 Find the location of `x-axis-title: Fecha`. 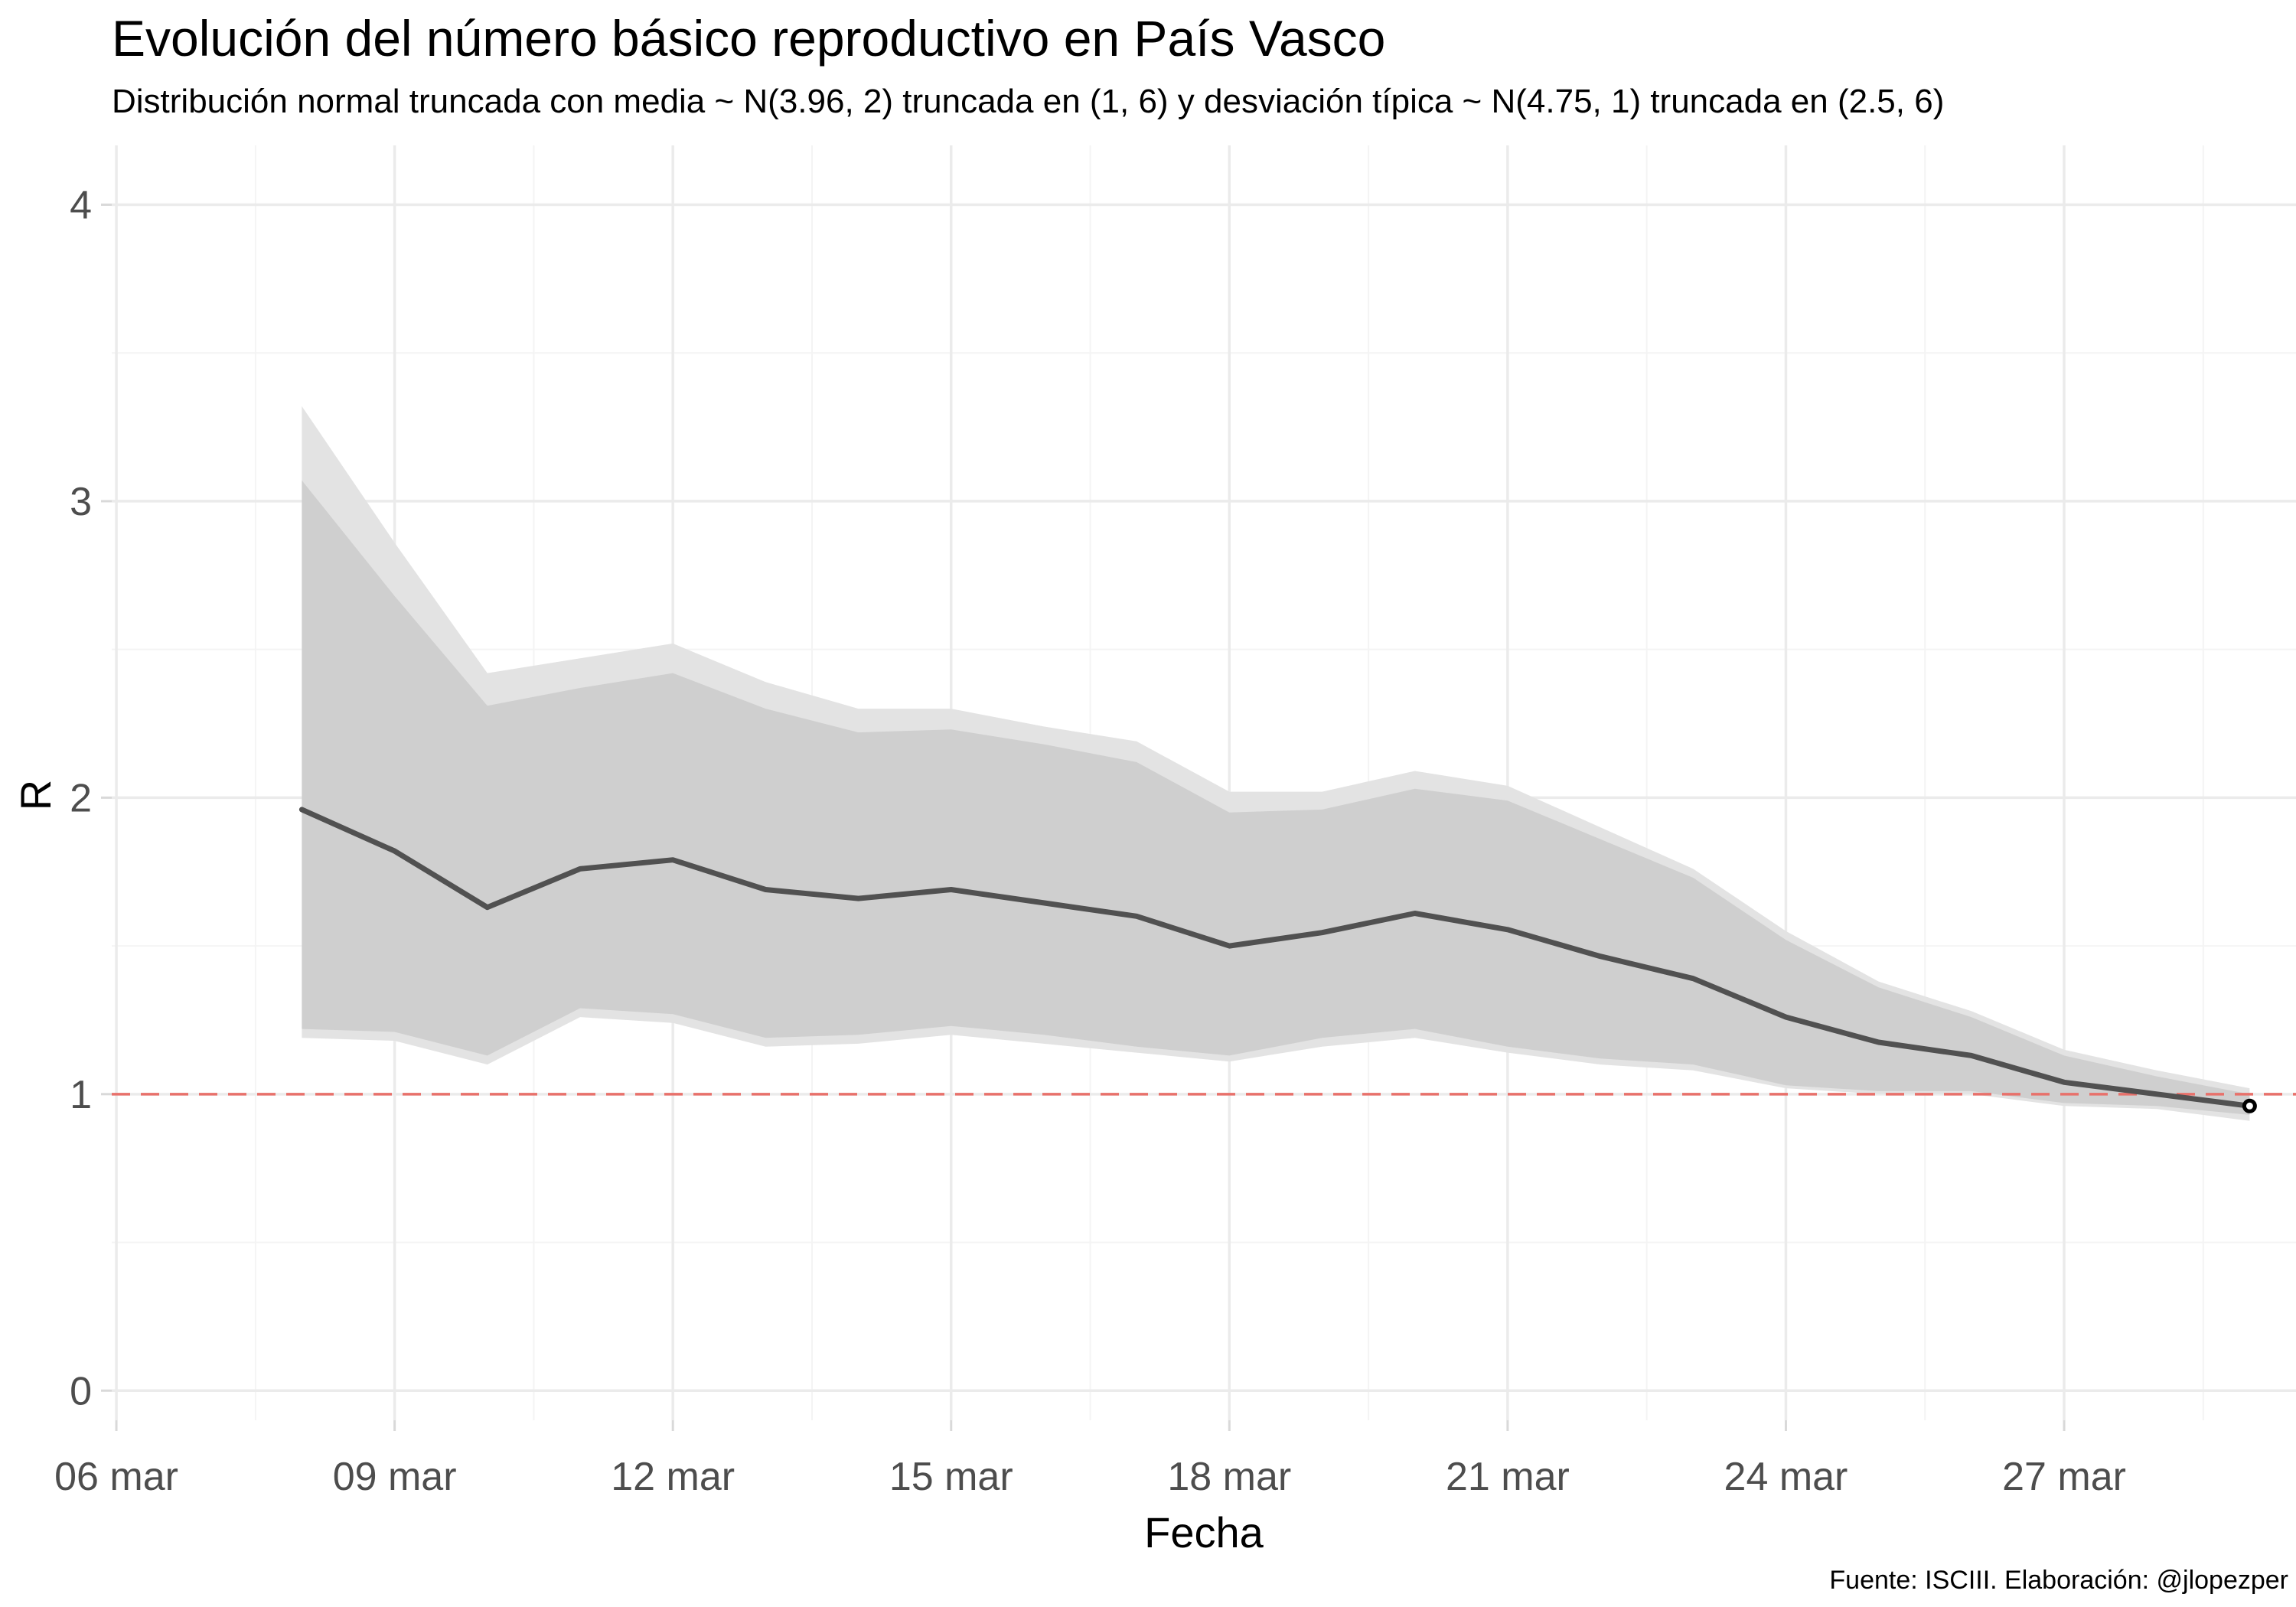

x-axis-title: Fecha is located at coordinates (1204, 1532).